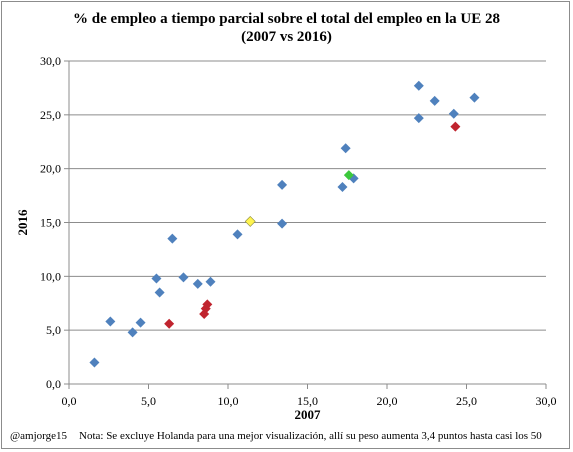  I want to click on y-tick-label: 30,0, so click(50, 61).